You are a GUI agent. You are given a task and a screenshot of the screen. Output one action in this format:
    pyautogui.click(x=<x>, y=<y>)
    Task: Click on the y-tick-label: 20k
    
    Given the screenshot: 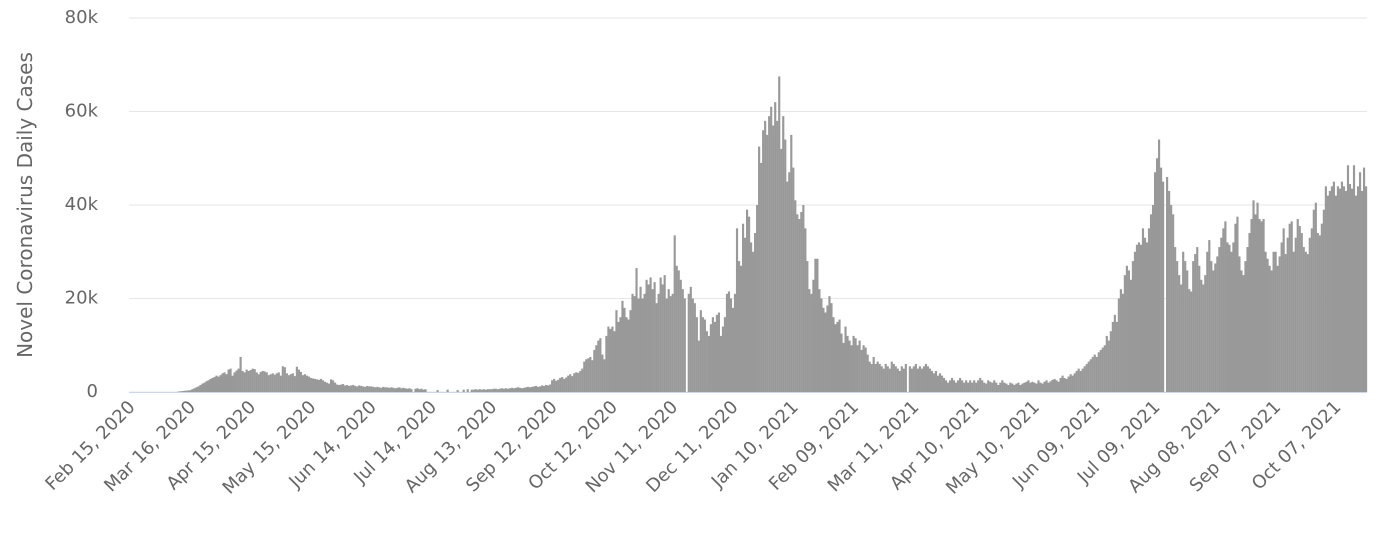 What is the action you would take?
    pyautogui.click(x=82, y=298)
    